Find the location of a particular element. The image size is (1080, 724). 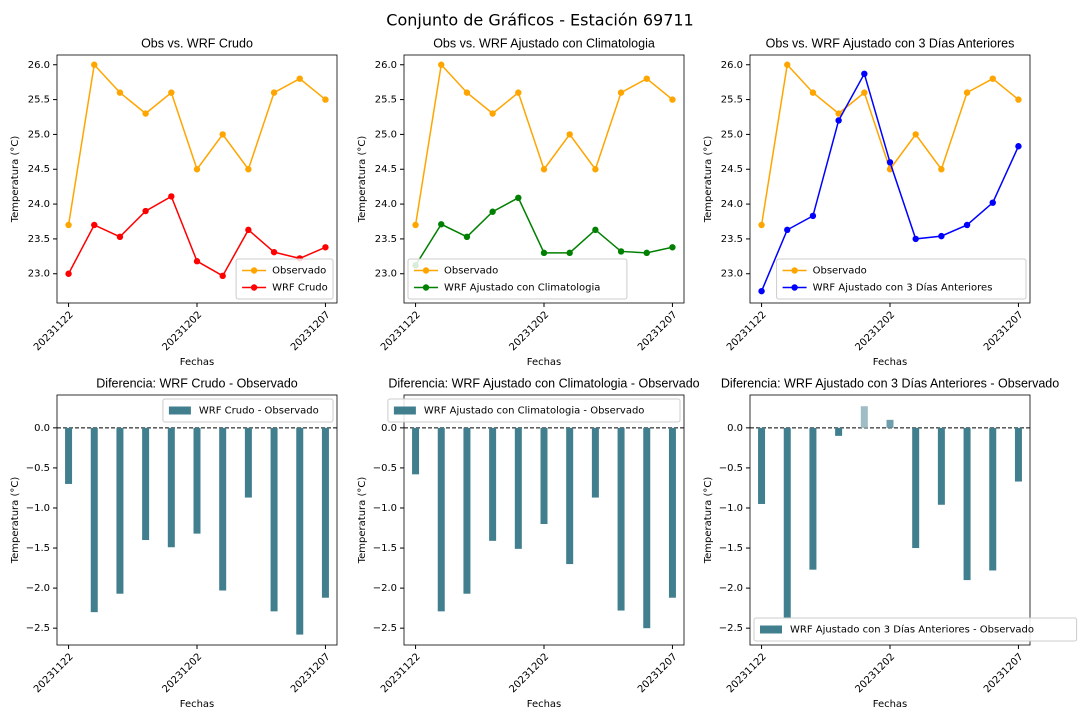

legend-label: WRF Crudo is located at coordinates (300, 288).